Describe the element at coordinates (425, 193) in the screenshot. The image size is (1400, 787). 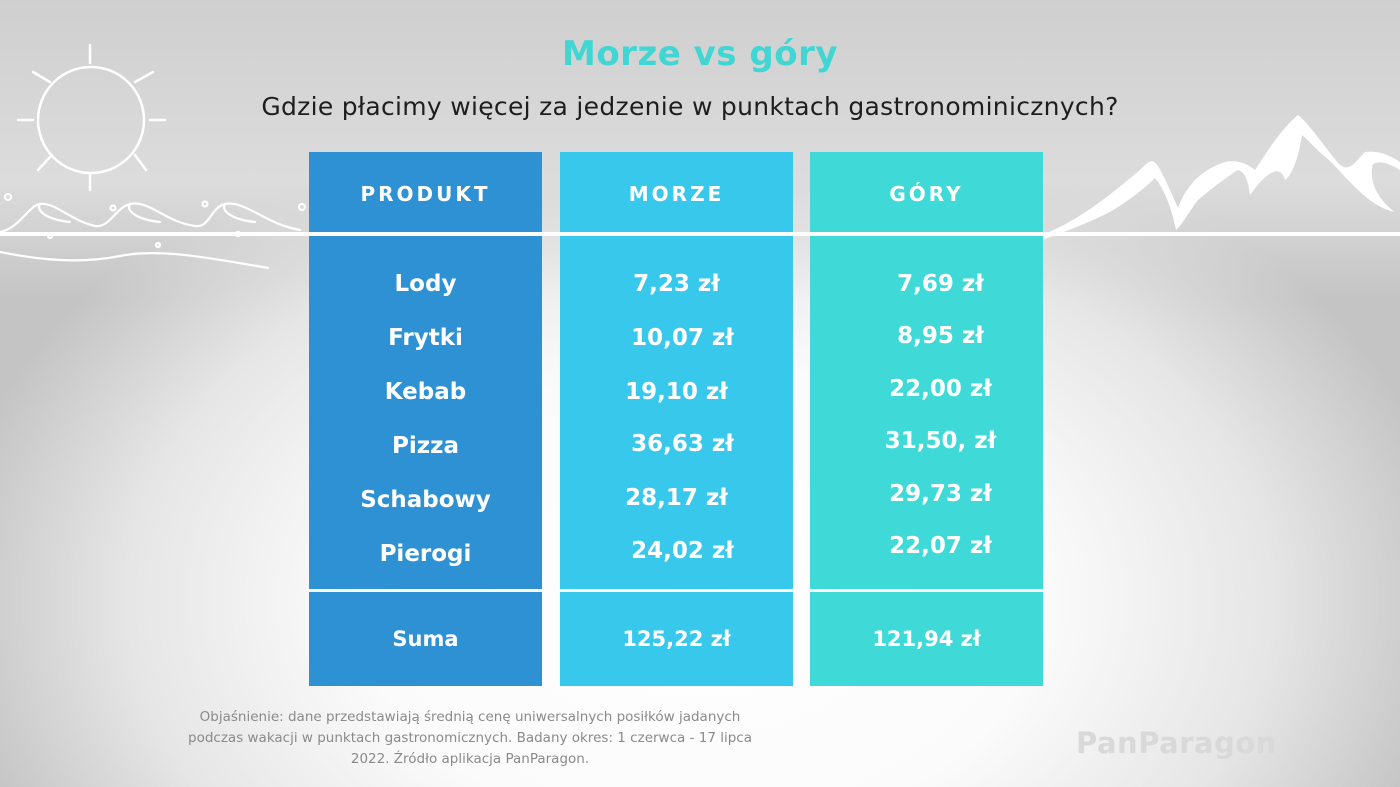
I see `produkt-header: PRODUKT` at that location.